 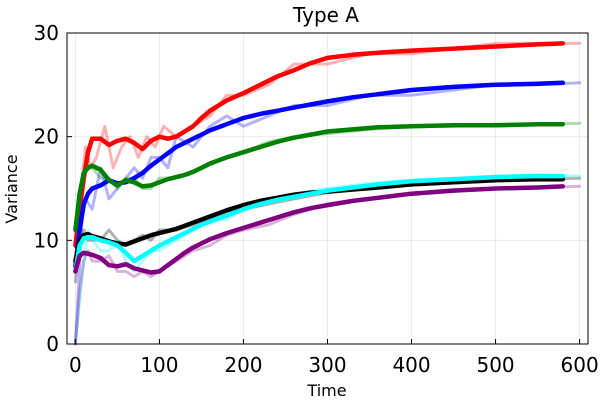 What do you see at coordinates (327, 365) in the screenshot?
I see `x-tick-label: 300` at bounding box center [327, 365].